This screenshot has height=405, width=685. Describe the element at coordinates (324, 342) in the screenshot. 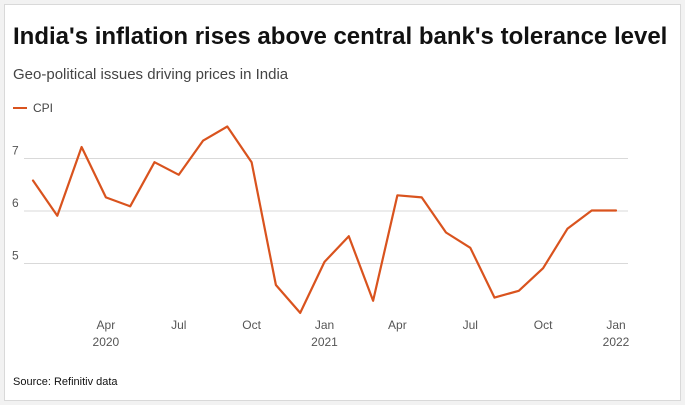

I see `x-tick-year-label: 2021` at that location.